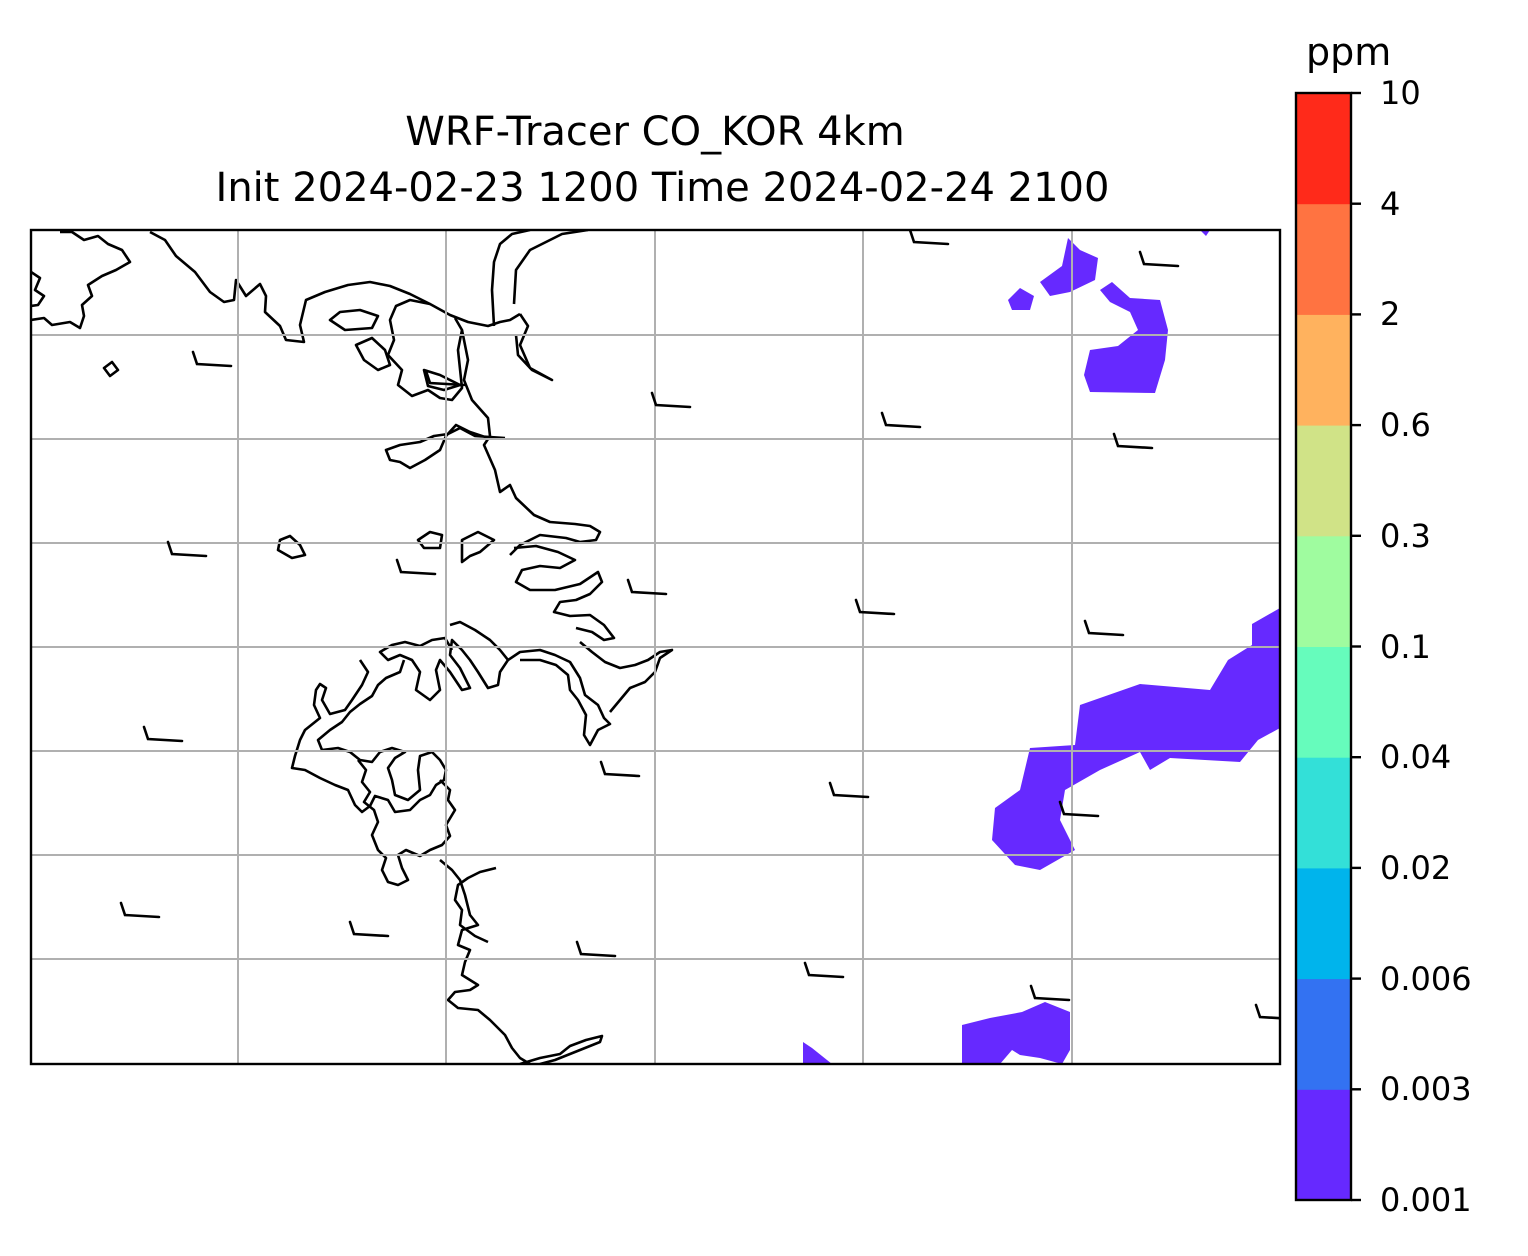 Image resolution: width=1528 pixels, height=1256 pixels. I want to click on colorbar-tick-label: 0.02, so click(1416, 867).